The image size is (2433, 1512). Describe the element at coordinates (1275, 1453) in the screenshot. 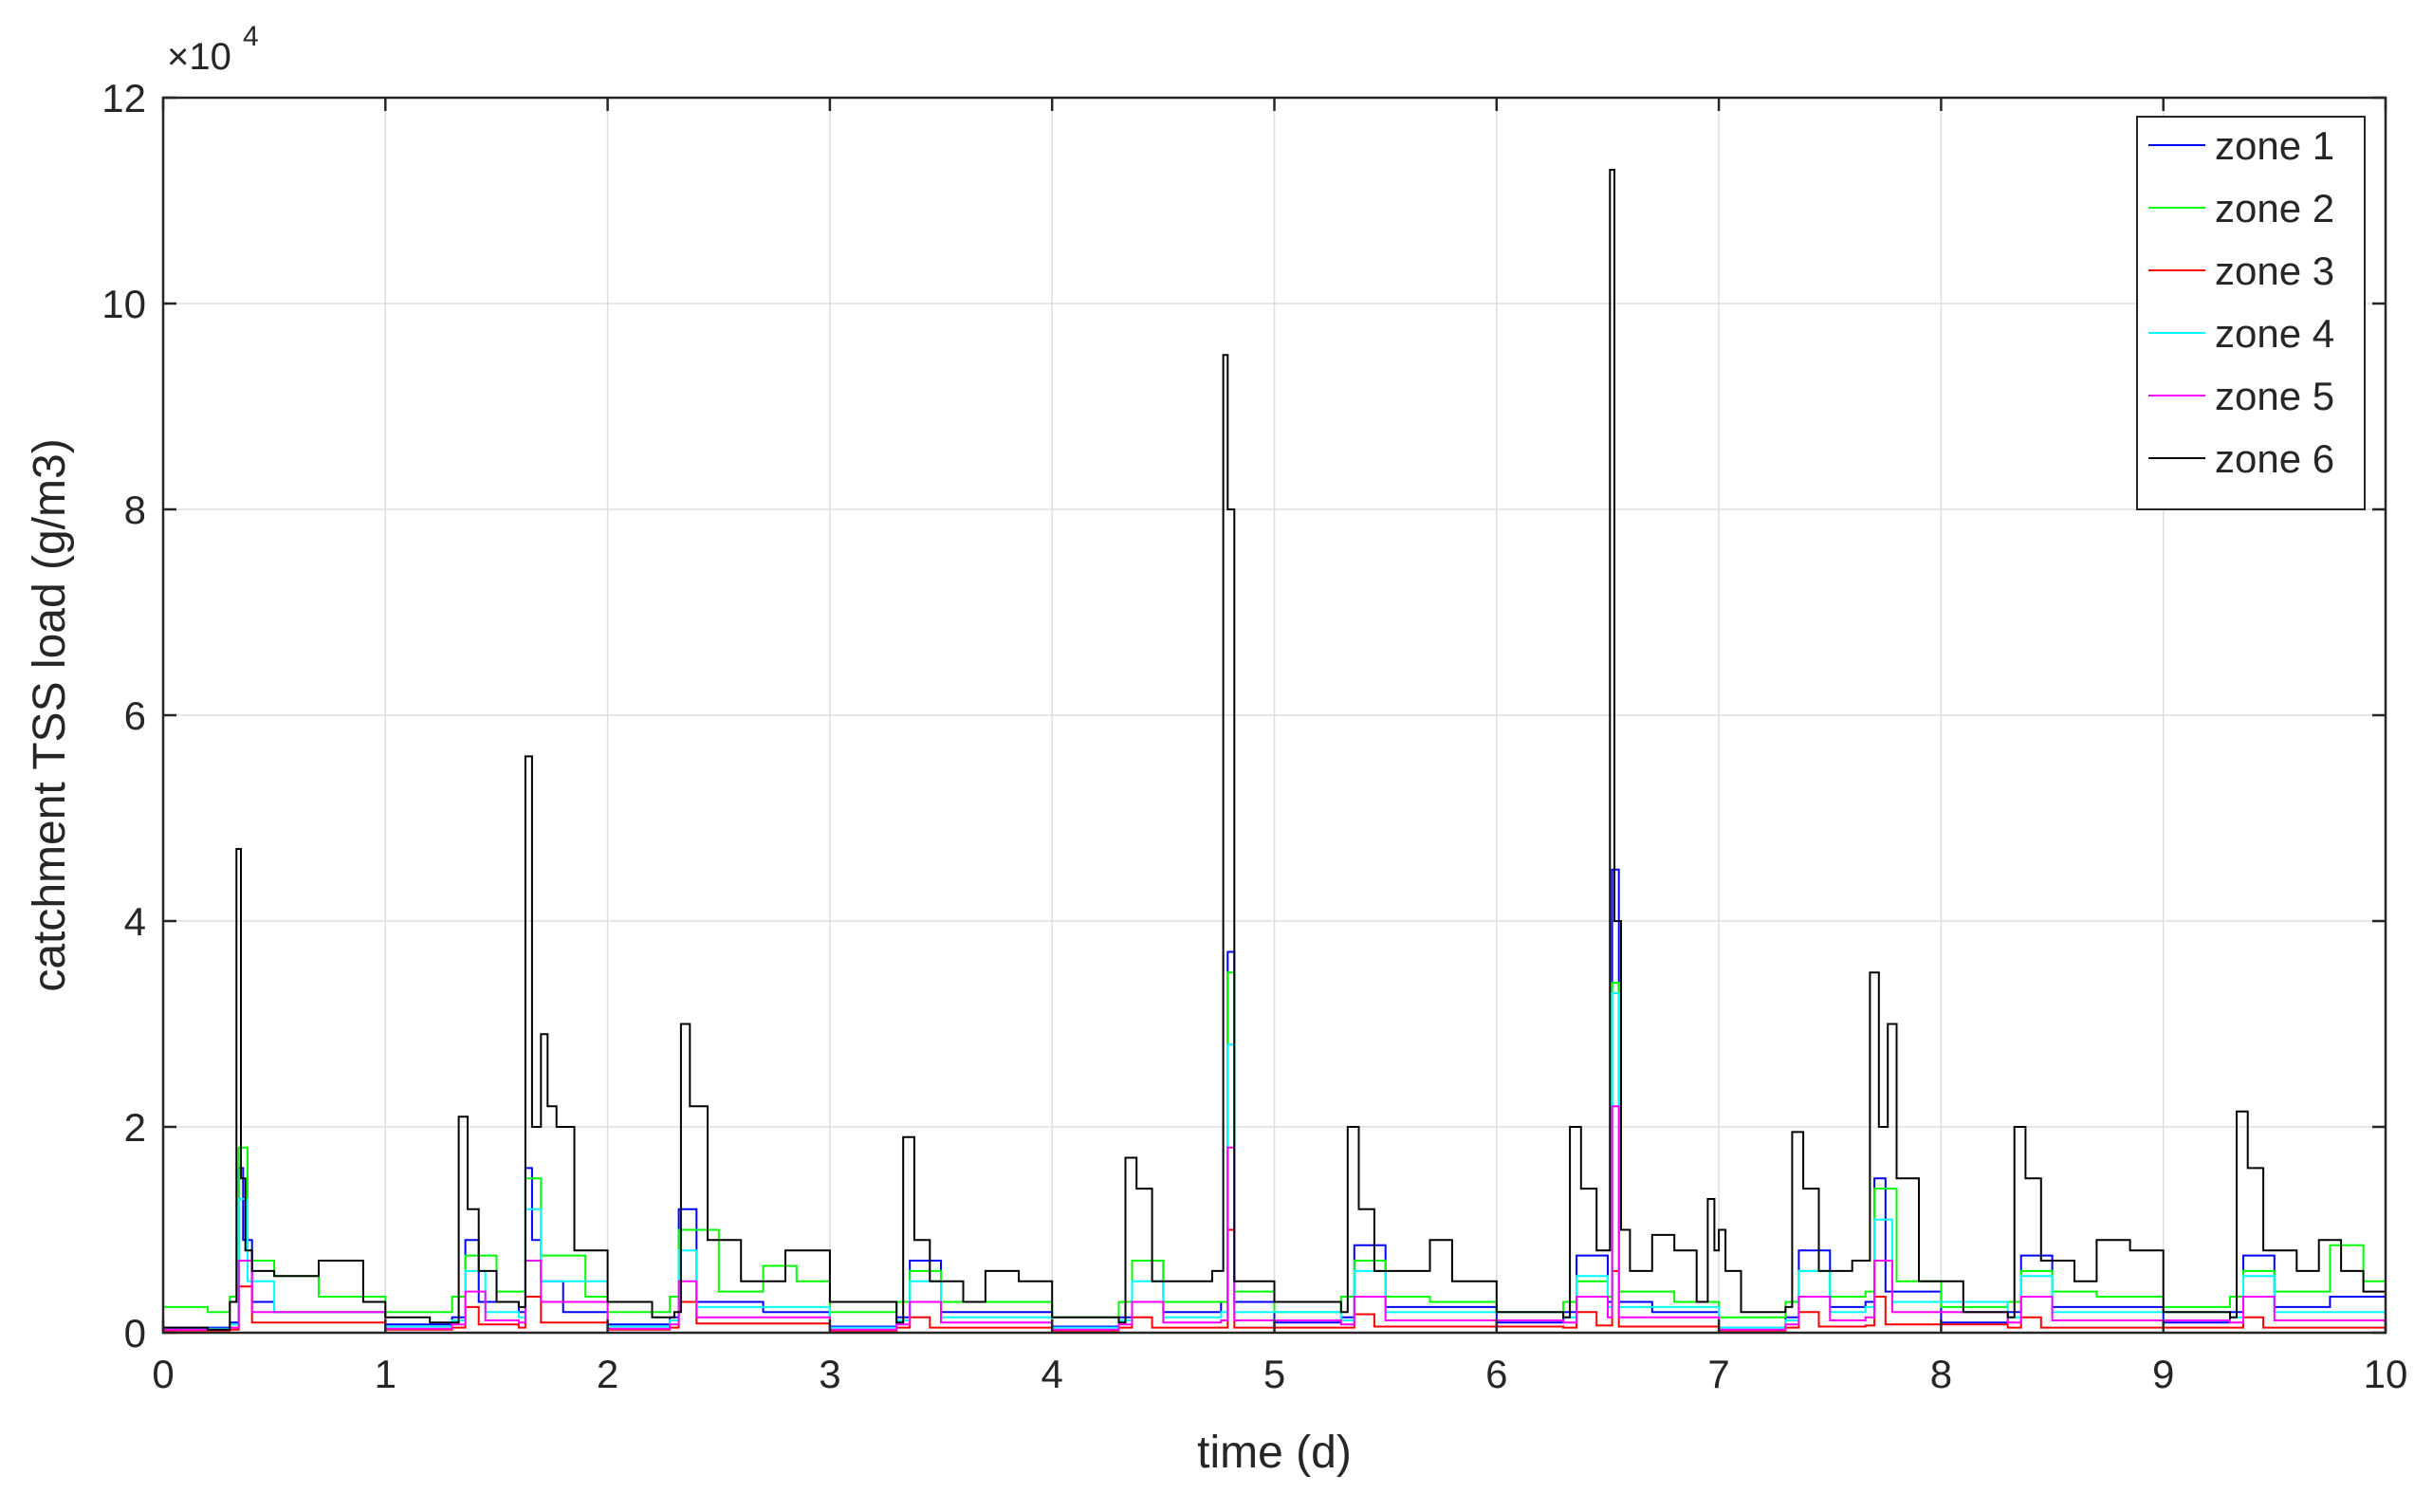

I see `x-axis-title: time (d)` at that location.